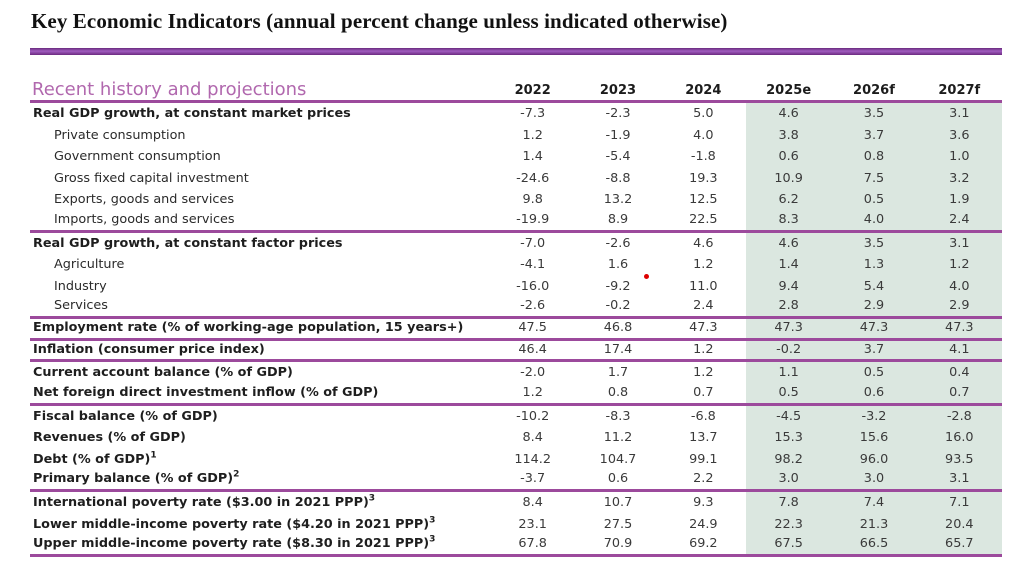 The image size is (1024, 578). Describe the element at coordinates (703, 524) in the screenshot. I see `value-cell: 24.9` at that location.